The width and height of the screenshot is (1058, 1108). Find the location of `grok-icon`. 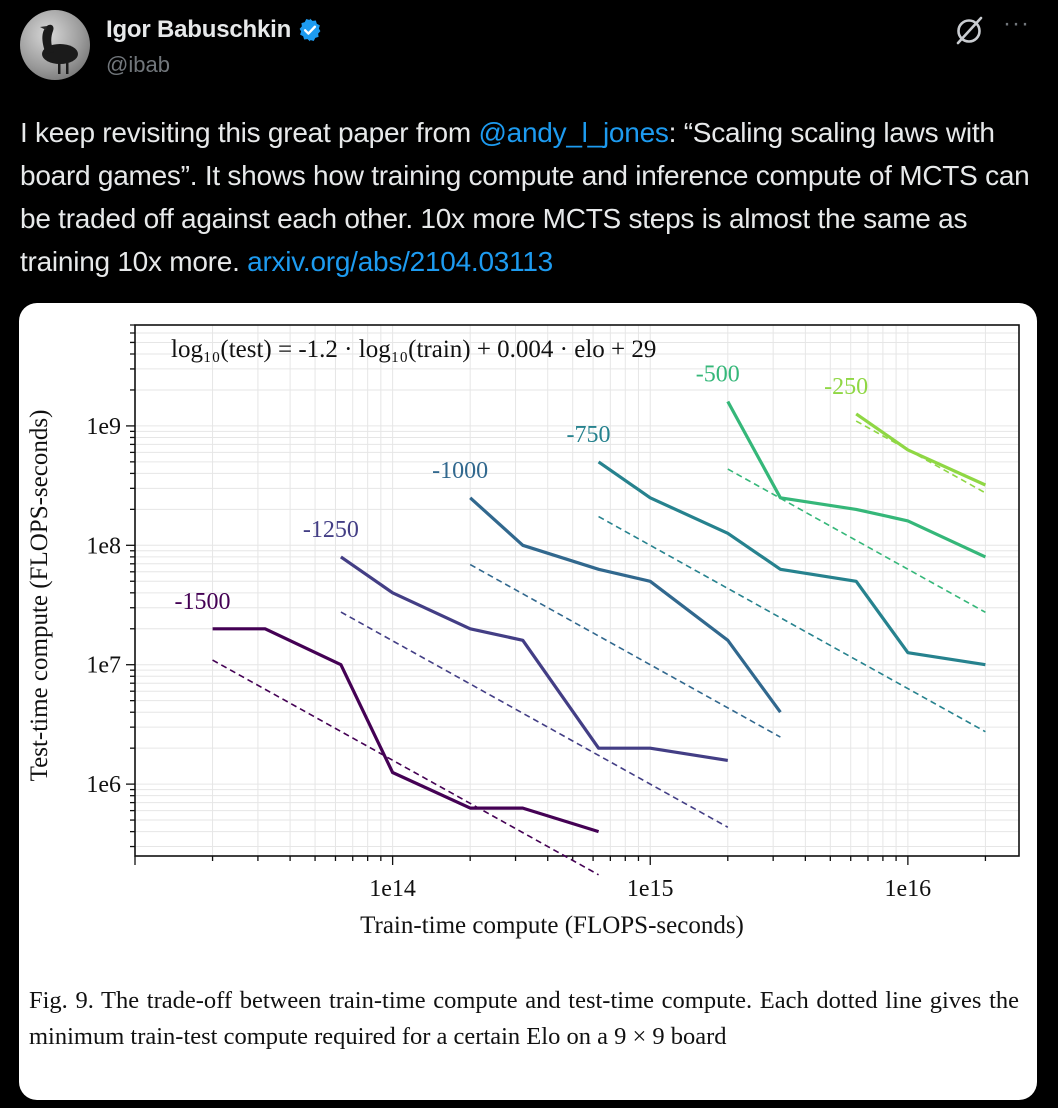

grok-icon is located at coordinates (969, 31).